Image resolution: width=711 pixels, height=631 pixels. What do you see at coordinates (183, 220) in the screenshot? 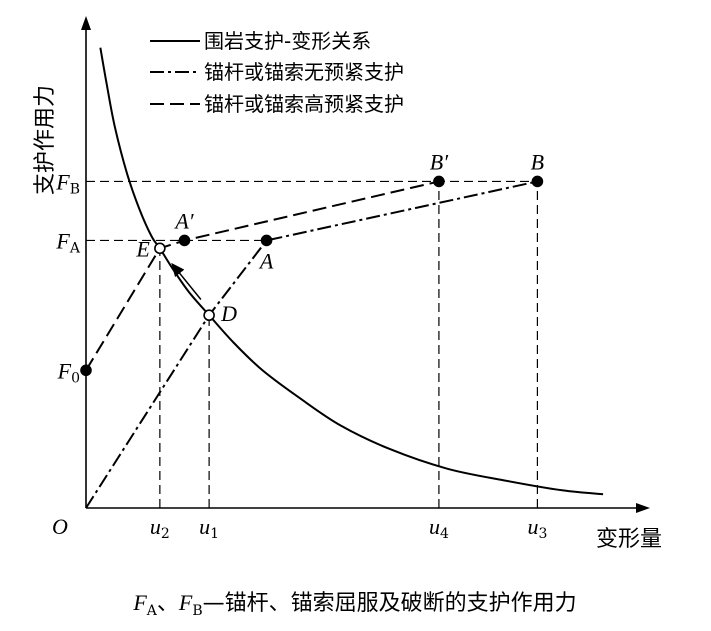
I see `point-label-A-prime: A′` at bounding box center [183, 220].